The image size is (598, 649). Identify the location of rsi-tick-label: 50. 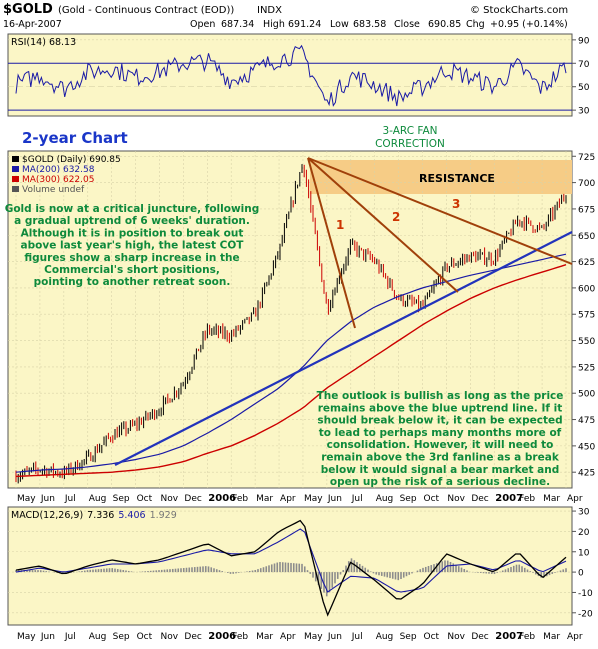
(584, 88).